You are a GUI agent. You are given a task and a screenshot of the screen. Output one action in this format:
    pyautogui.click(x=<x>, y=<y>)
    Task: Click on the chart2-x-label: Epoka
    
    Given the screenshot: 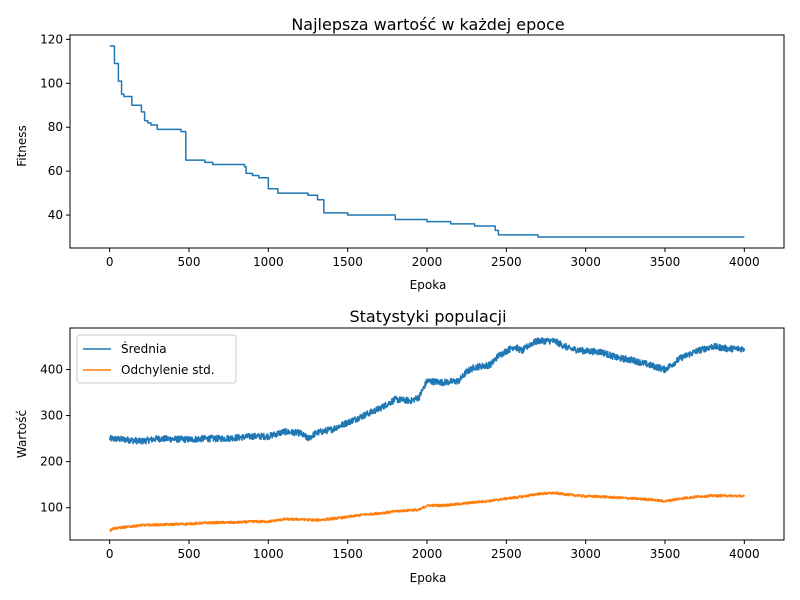 What is the action you would take?
    pyautogui.click(x=428, y=578)
    